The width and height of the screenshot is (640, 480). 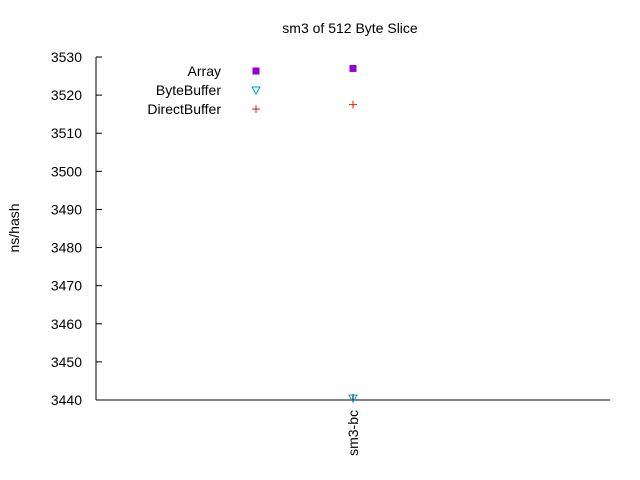 What do you see at coordinates (66, 95) in the screenshot?
I see `y-tick-label: 3520` at bounding box center [66, 95].